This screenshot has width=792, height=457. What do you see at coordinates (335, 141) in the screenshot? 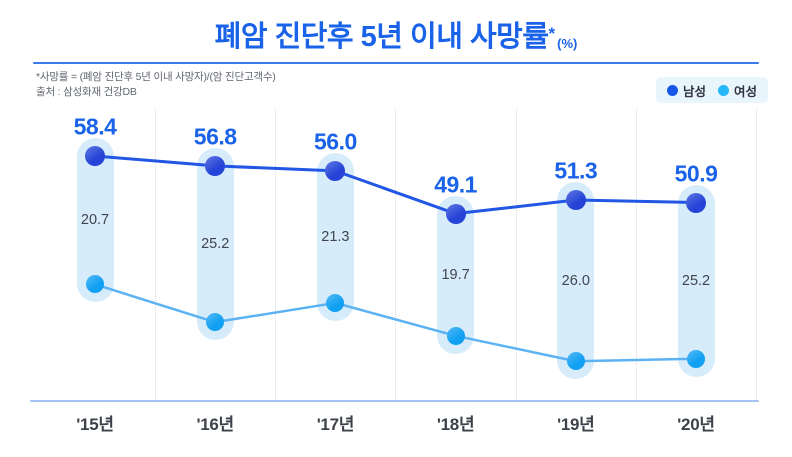
I see `male-value-label: 56.0` at bounding box center [335, 141].